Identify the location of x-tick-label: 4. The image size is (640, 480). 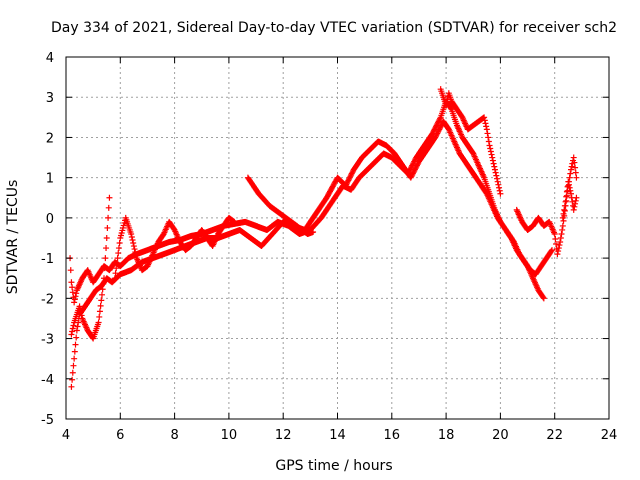
(66, 435).